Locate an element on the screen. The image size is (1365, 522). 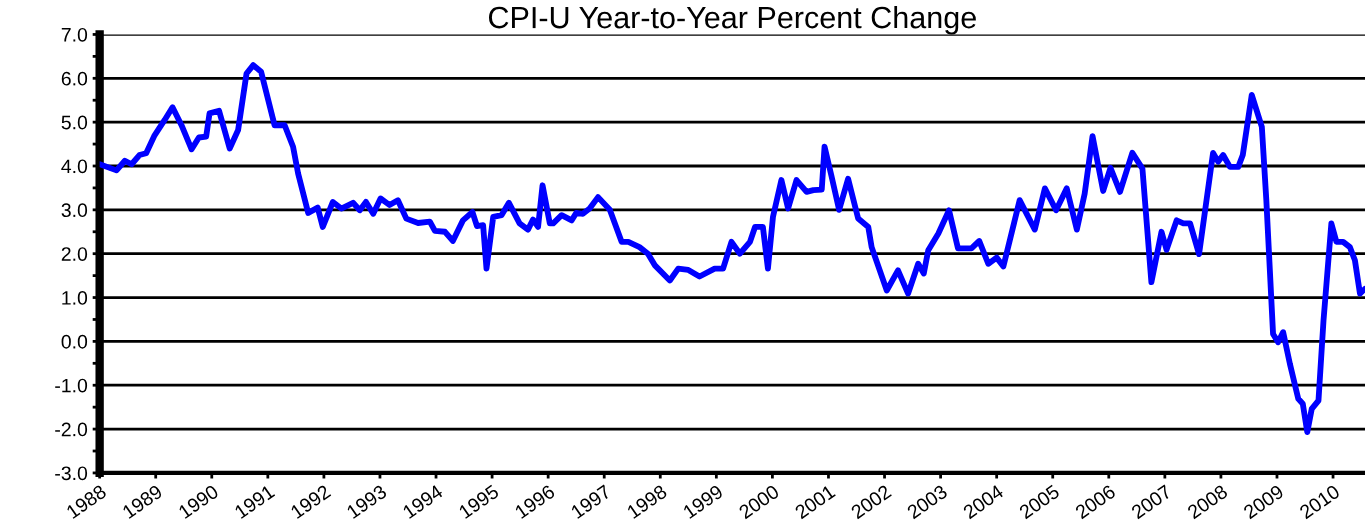
x-tick-label: 1989 is located at coordinates (142, 502).